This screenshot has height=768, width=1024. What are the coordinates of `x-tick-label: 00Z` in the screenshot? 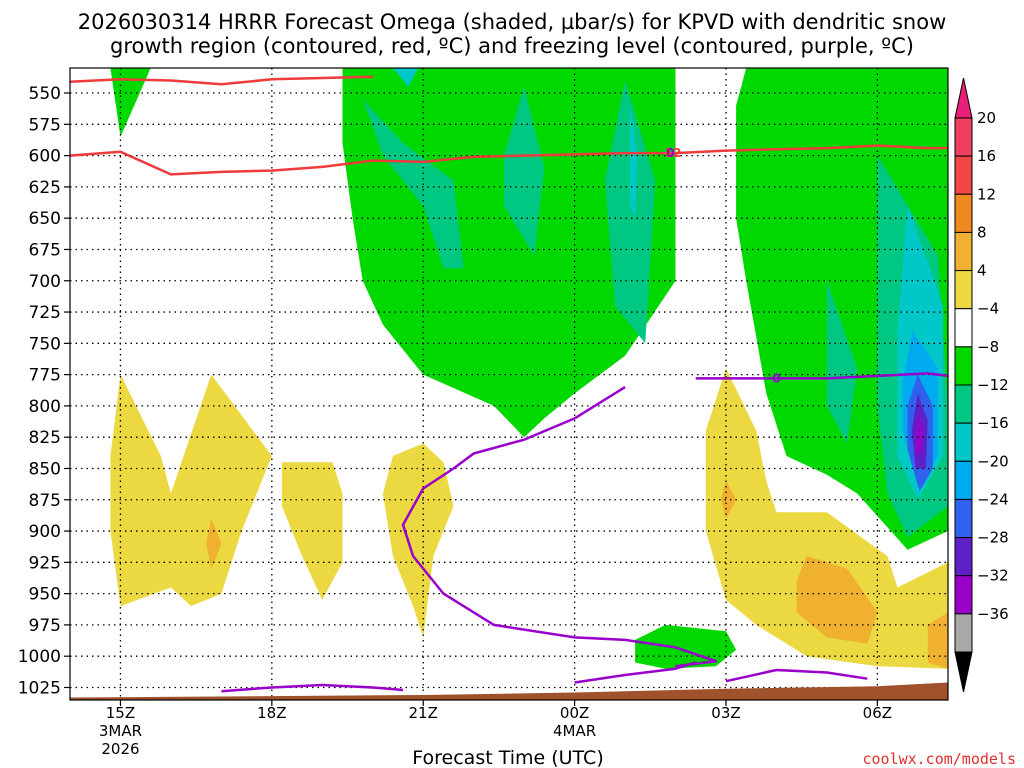 It's located at (574, 713).